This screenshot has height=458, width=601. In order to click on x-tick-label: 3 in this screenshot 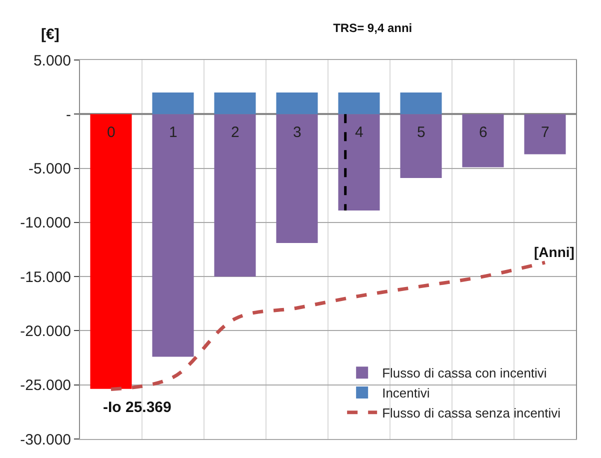, I will do `click(297, 132)`.